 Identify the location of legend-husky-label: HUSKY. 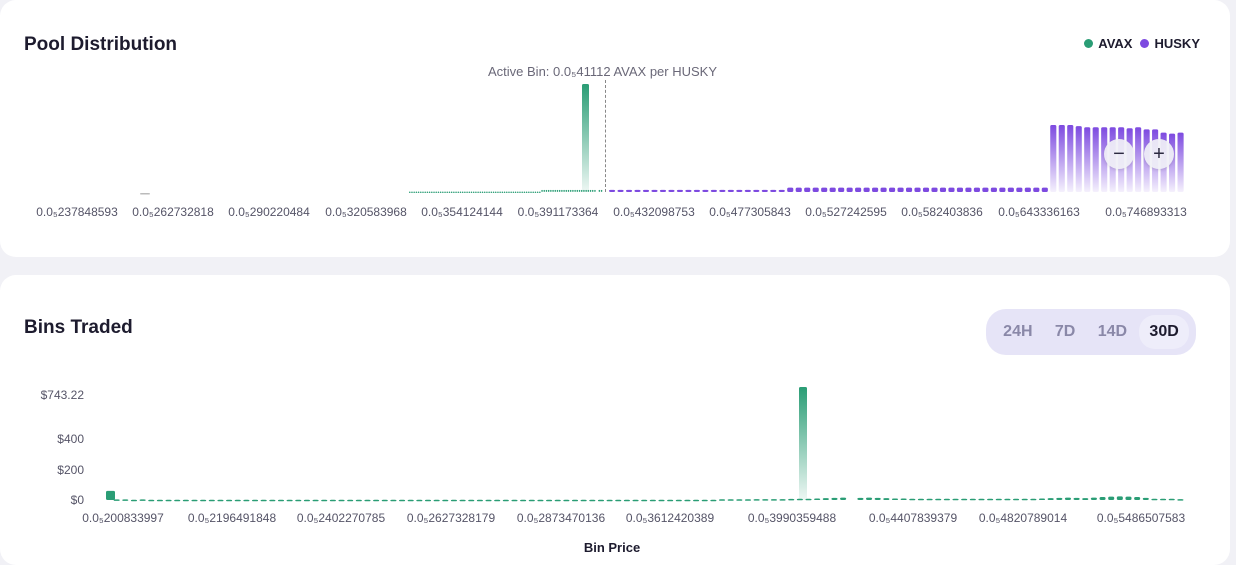
(1177, 43).